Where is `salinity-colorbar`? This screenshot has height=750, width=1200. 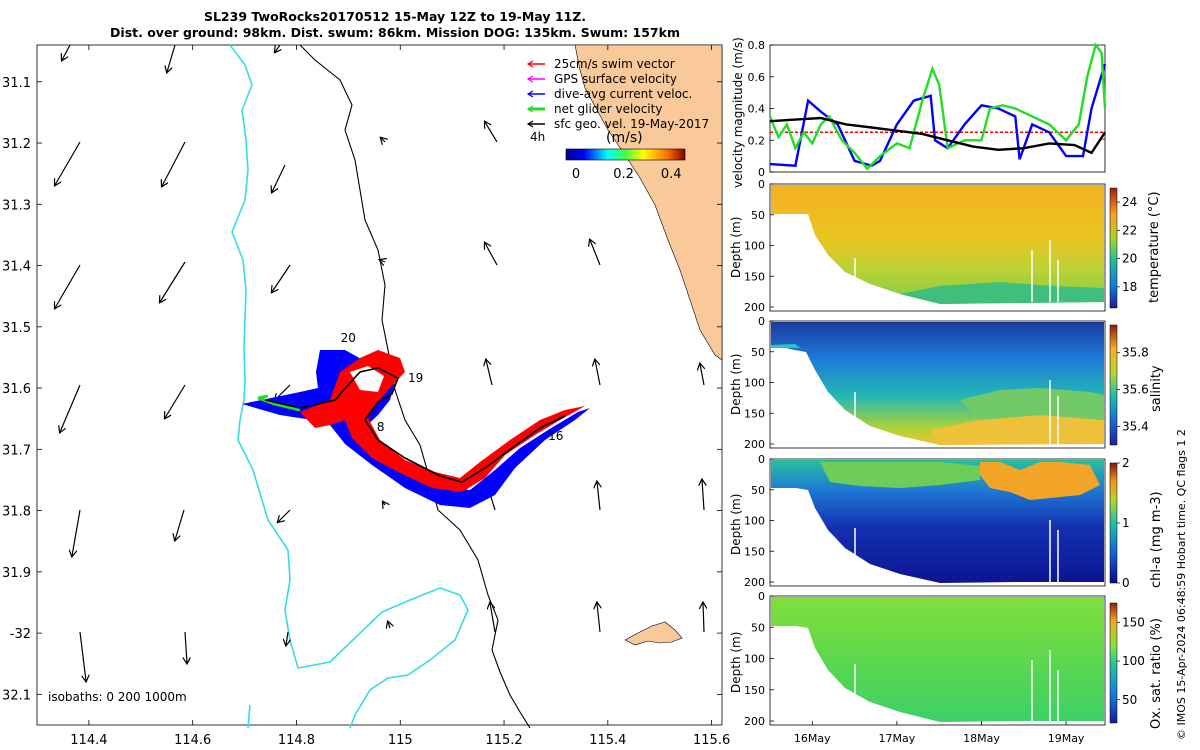
salinity-colorbar is located at coordinates (1113, 385).